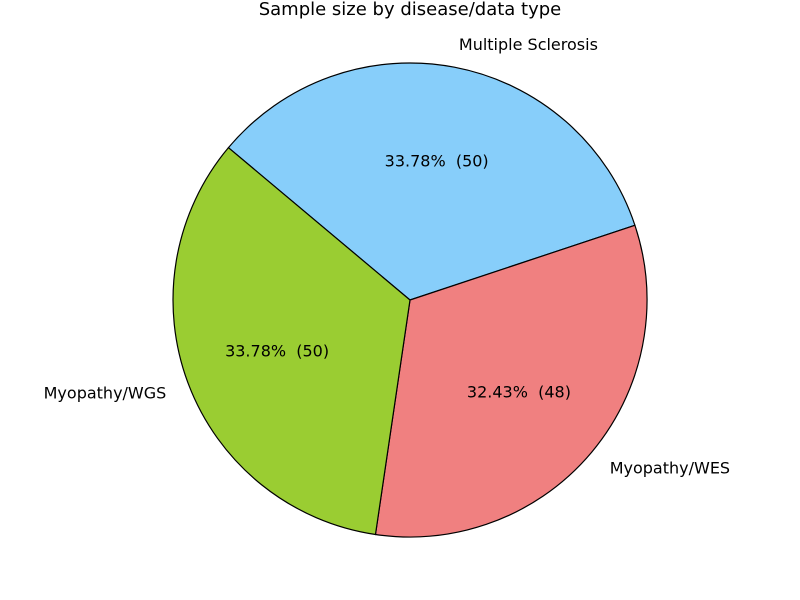 The image size is (800, 600). Describe the element at coordinates (410, 10) in the screenshot. I see `chart-title: Sample size by disease/data type` at that location.